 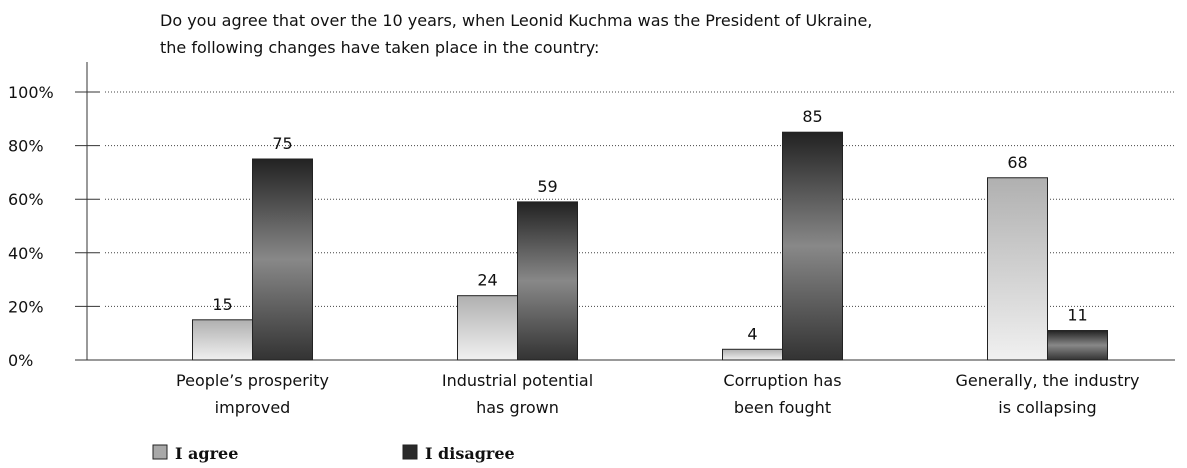 I want to click on y-tick-label: 80%, so click(x=26, y=146).